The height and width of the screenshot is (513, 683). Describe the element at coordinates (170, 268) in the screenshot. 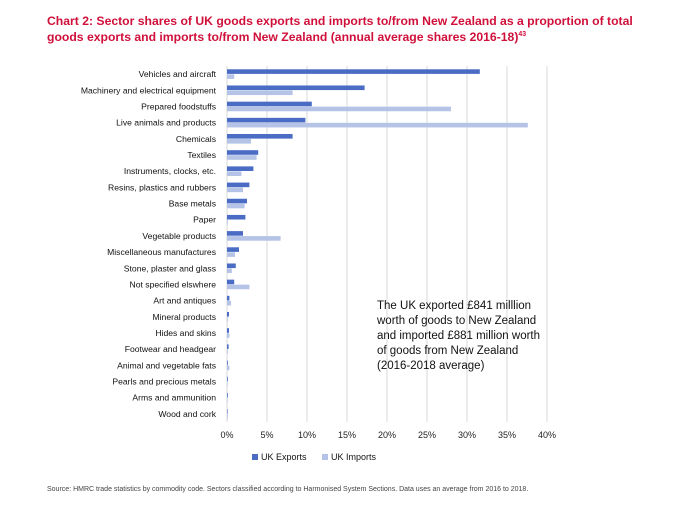

I see `category-label: Stone, plaster and glass` at that location.